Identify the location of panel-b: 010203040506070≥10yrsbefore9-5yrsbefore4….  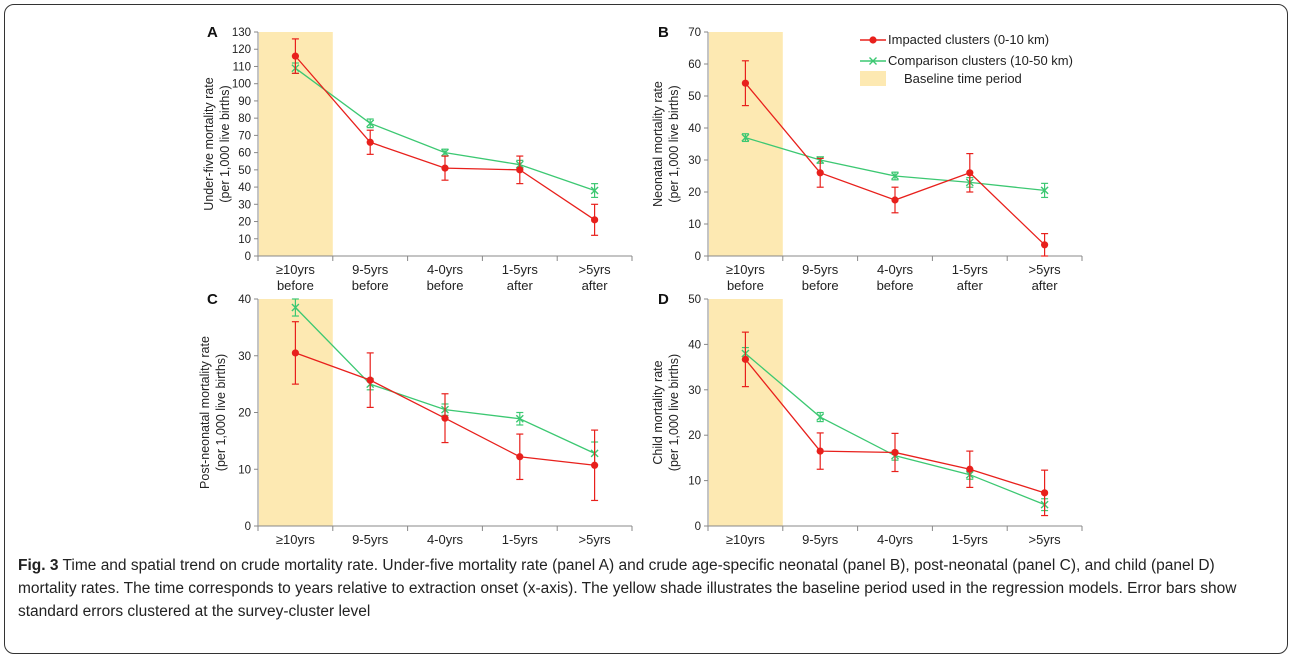
(867, 158).